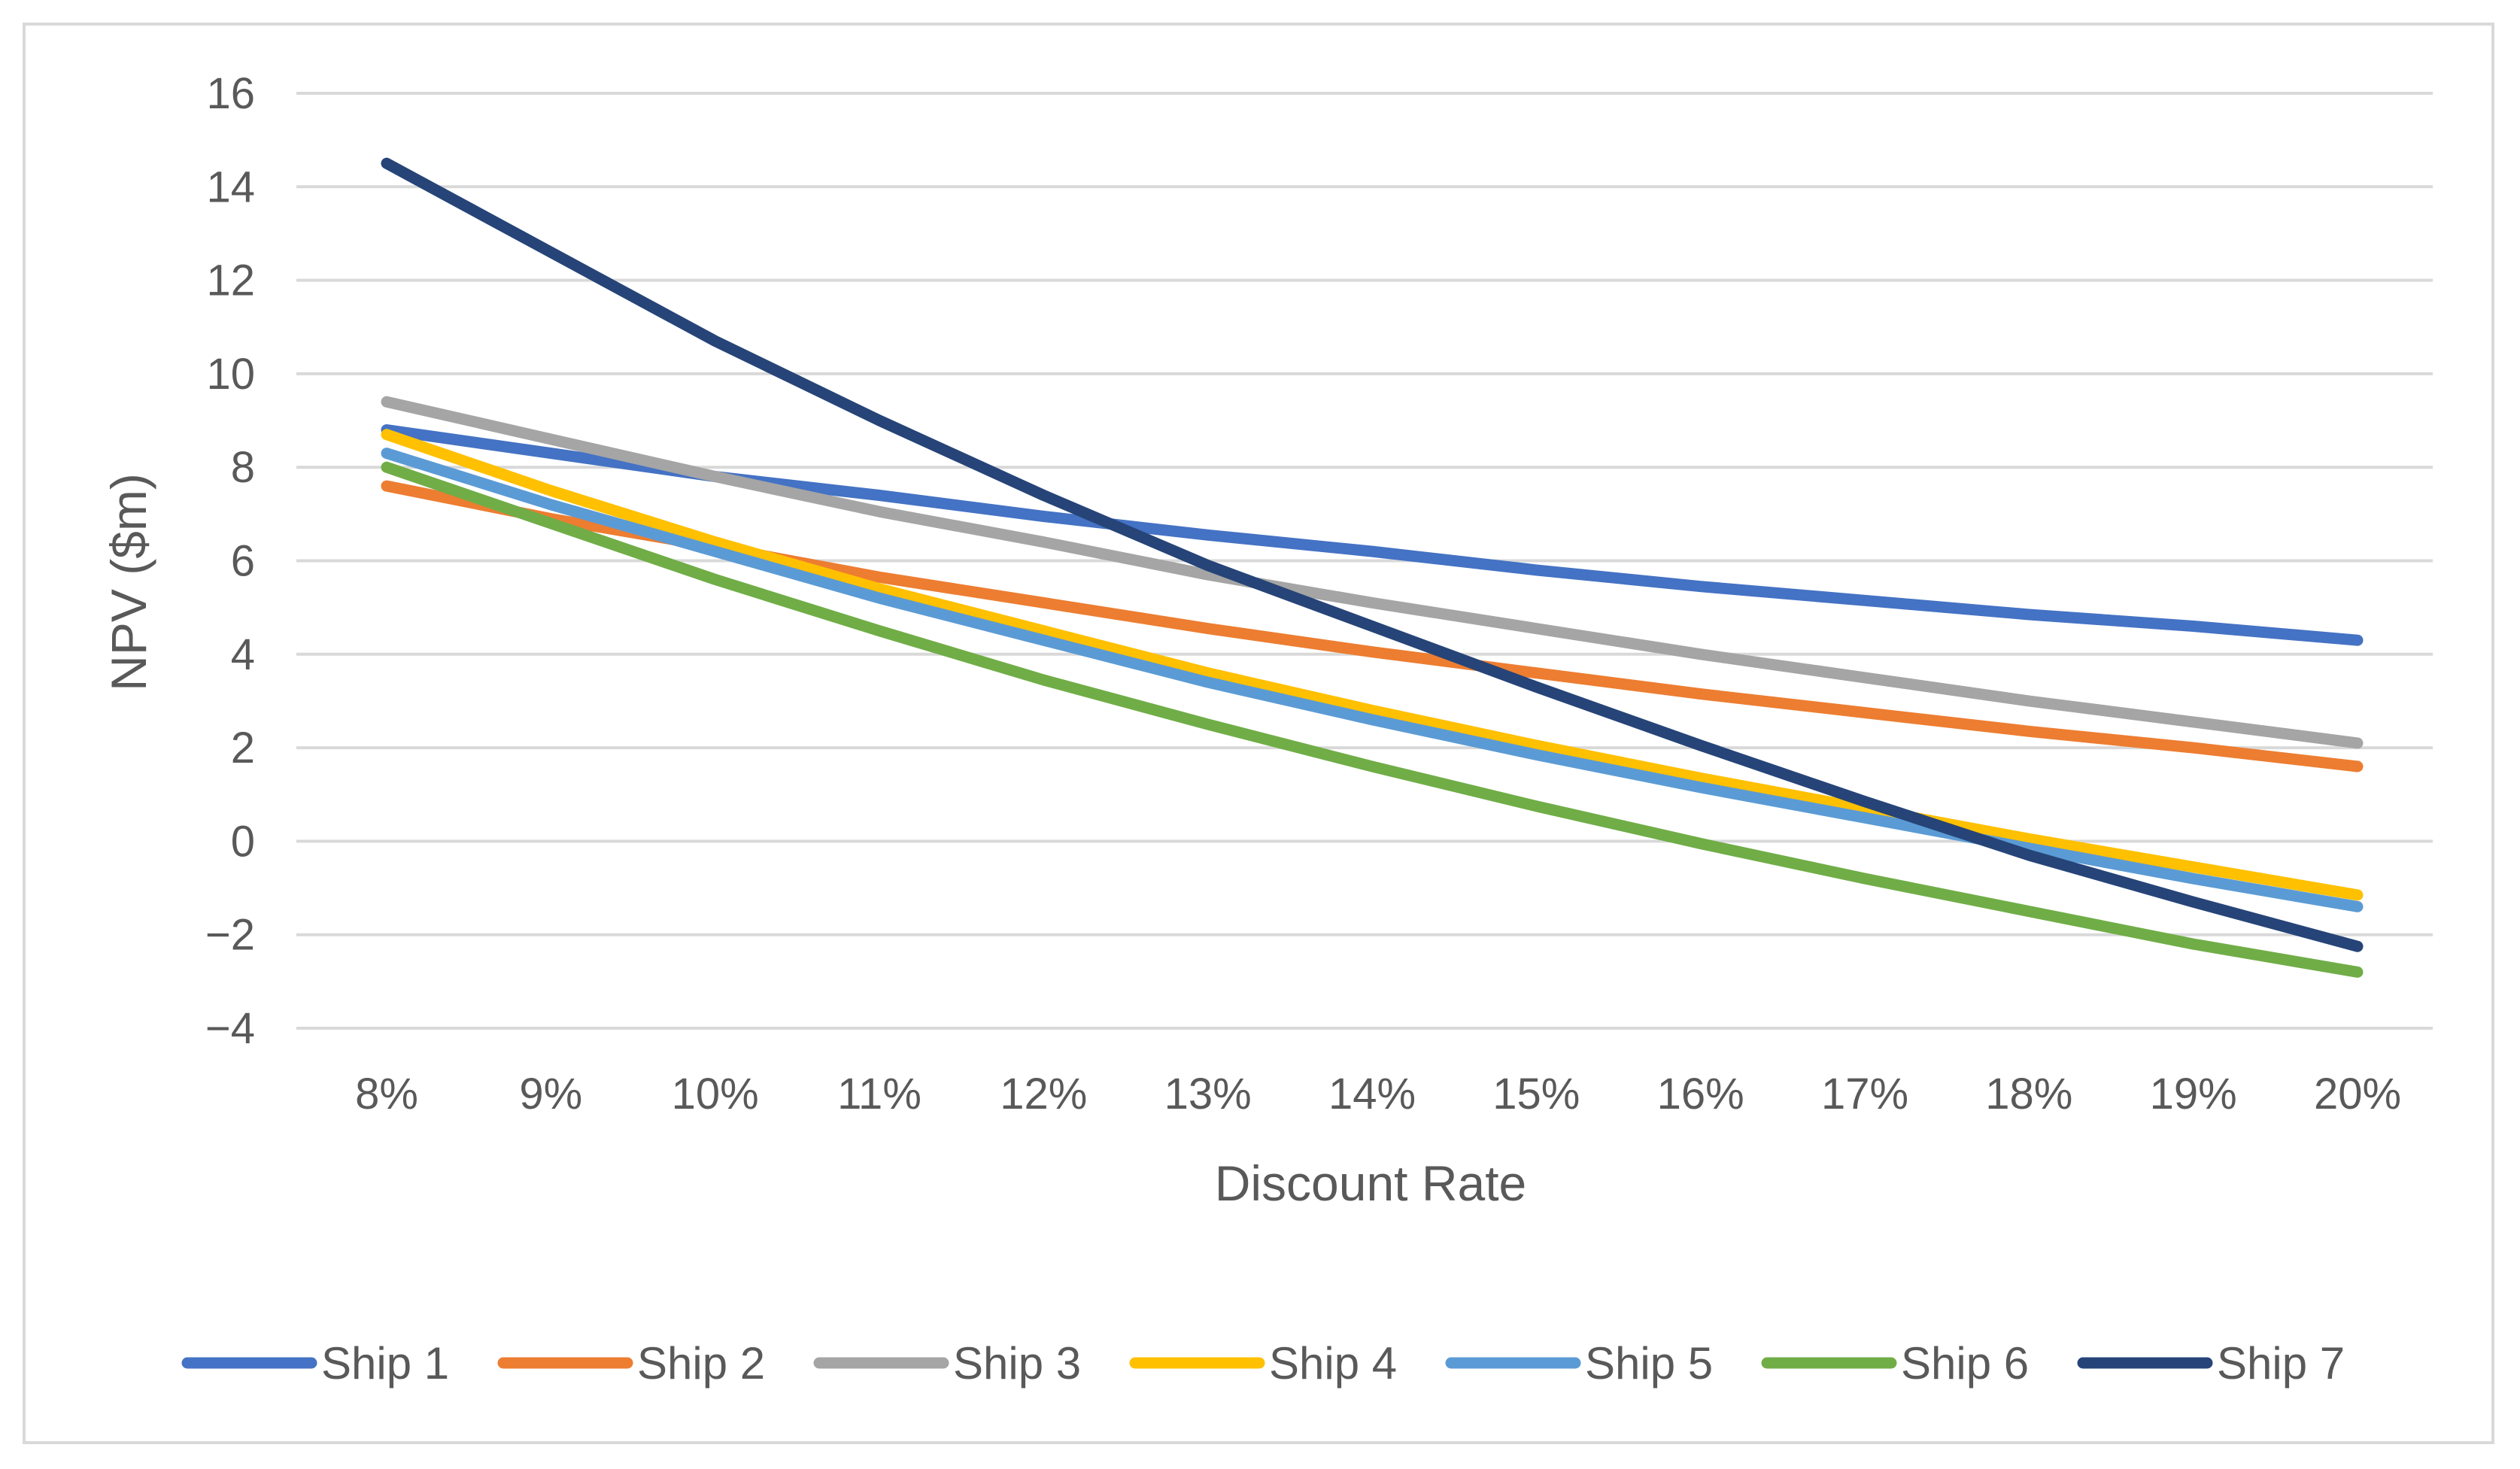 This screenshot has width=2520, height=1469. I want to click on legend-label-ship-5: Ship 5, so click(1649, 1363).